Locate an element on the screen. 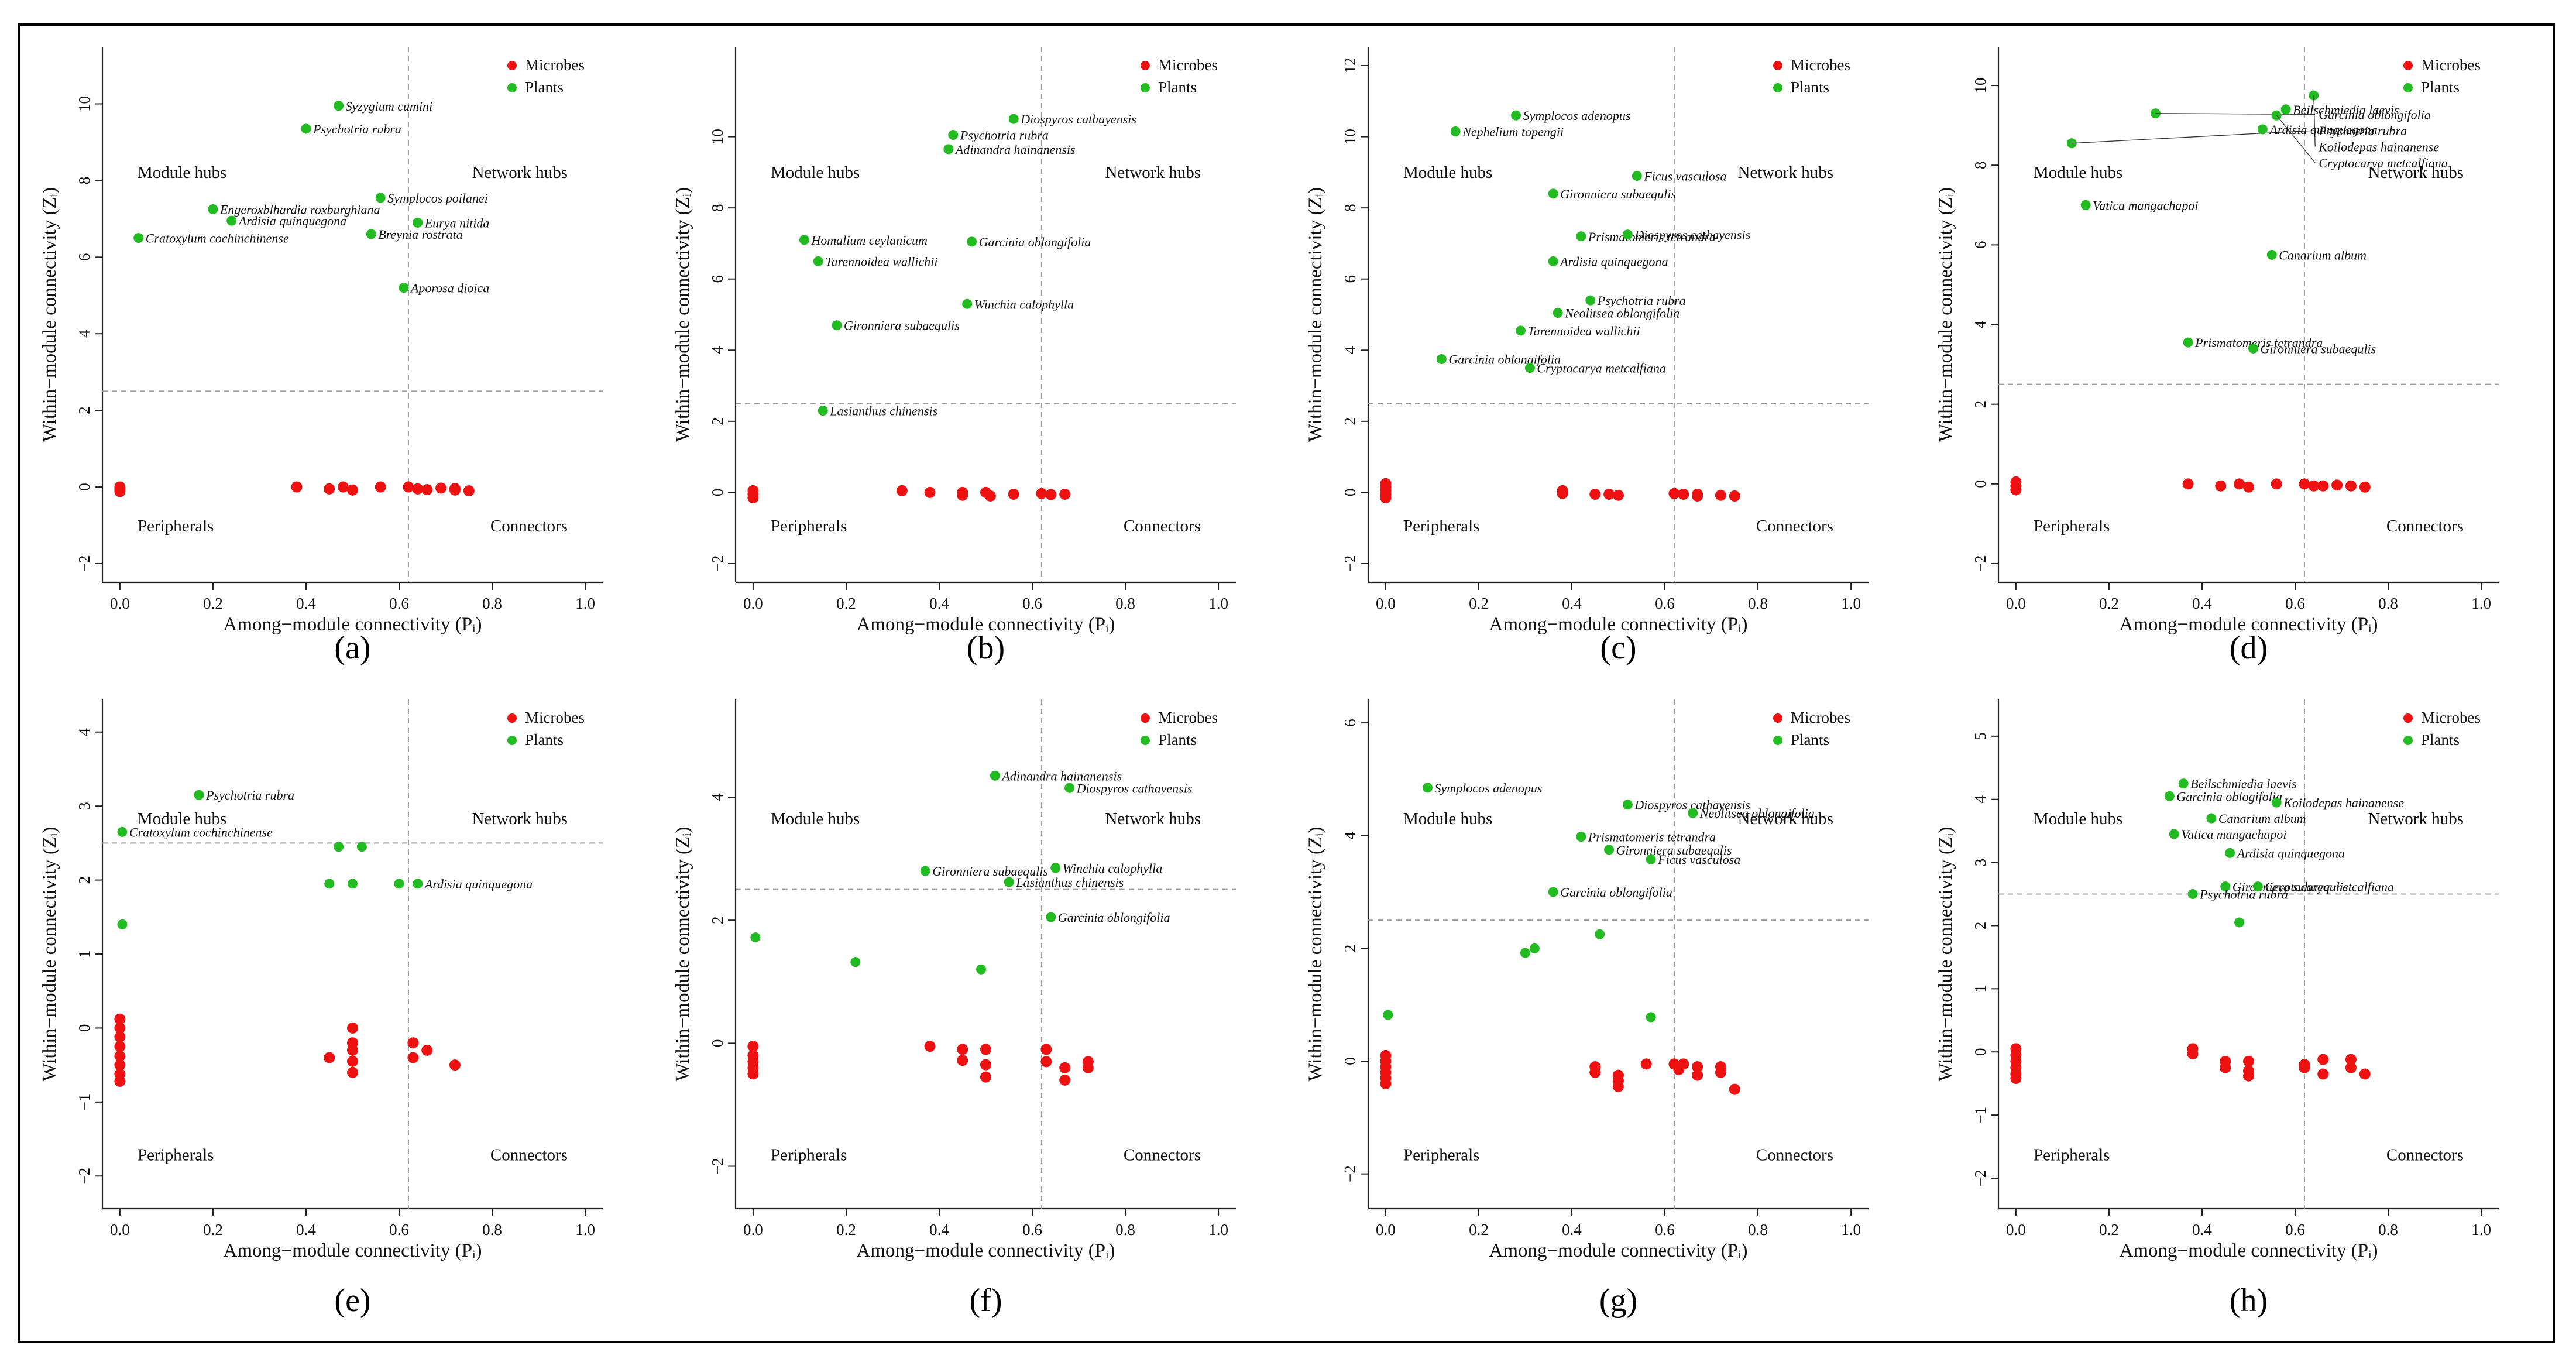 The image size is (2576, 1369). plant-label: Ardisia quinquegona is located at coordinates (2322, 129).